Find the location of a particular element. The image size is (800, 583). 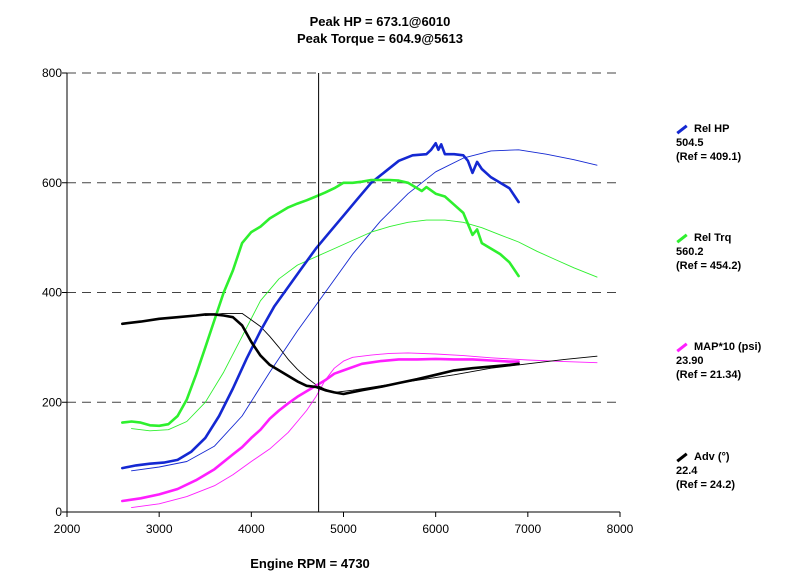

legend-entry-adv: Adv (°) 22.4 (Ref = 24.2) is located at coordinates (705, 471).